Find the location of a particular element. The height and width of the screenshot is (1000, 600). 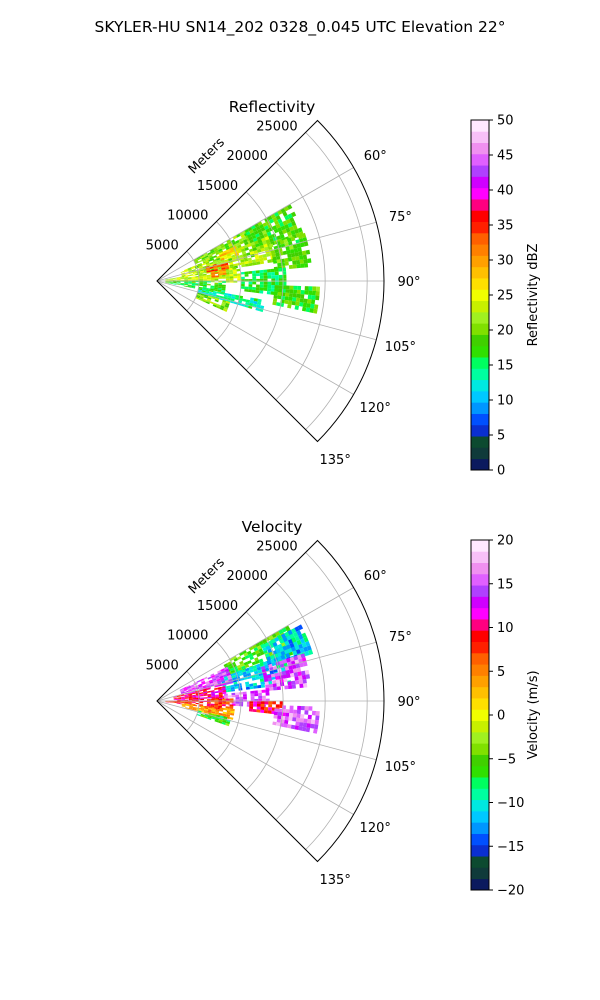

azimuth-tick-label: 60° is located at coordinates (375, 576).